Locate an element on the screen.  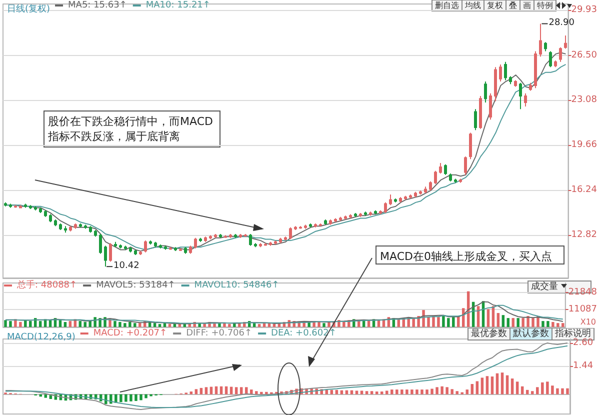
annotation: 成交量 is located at coordinates (544, 286).